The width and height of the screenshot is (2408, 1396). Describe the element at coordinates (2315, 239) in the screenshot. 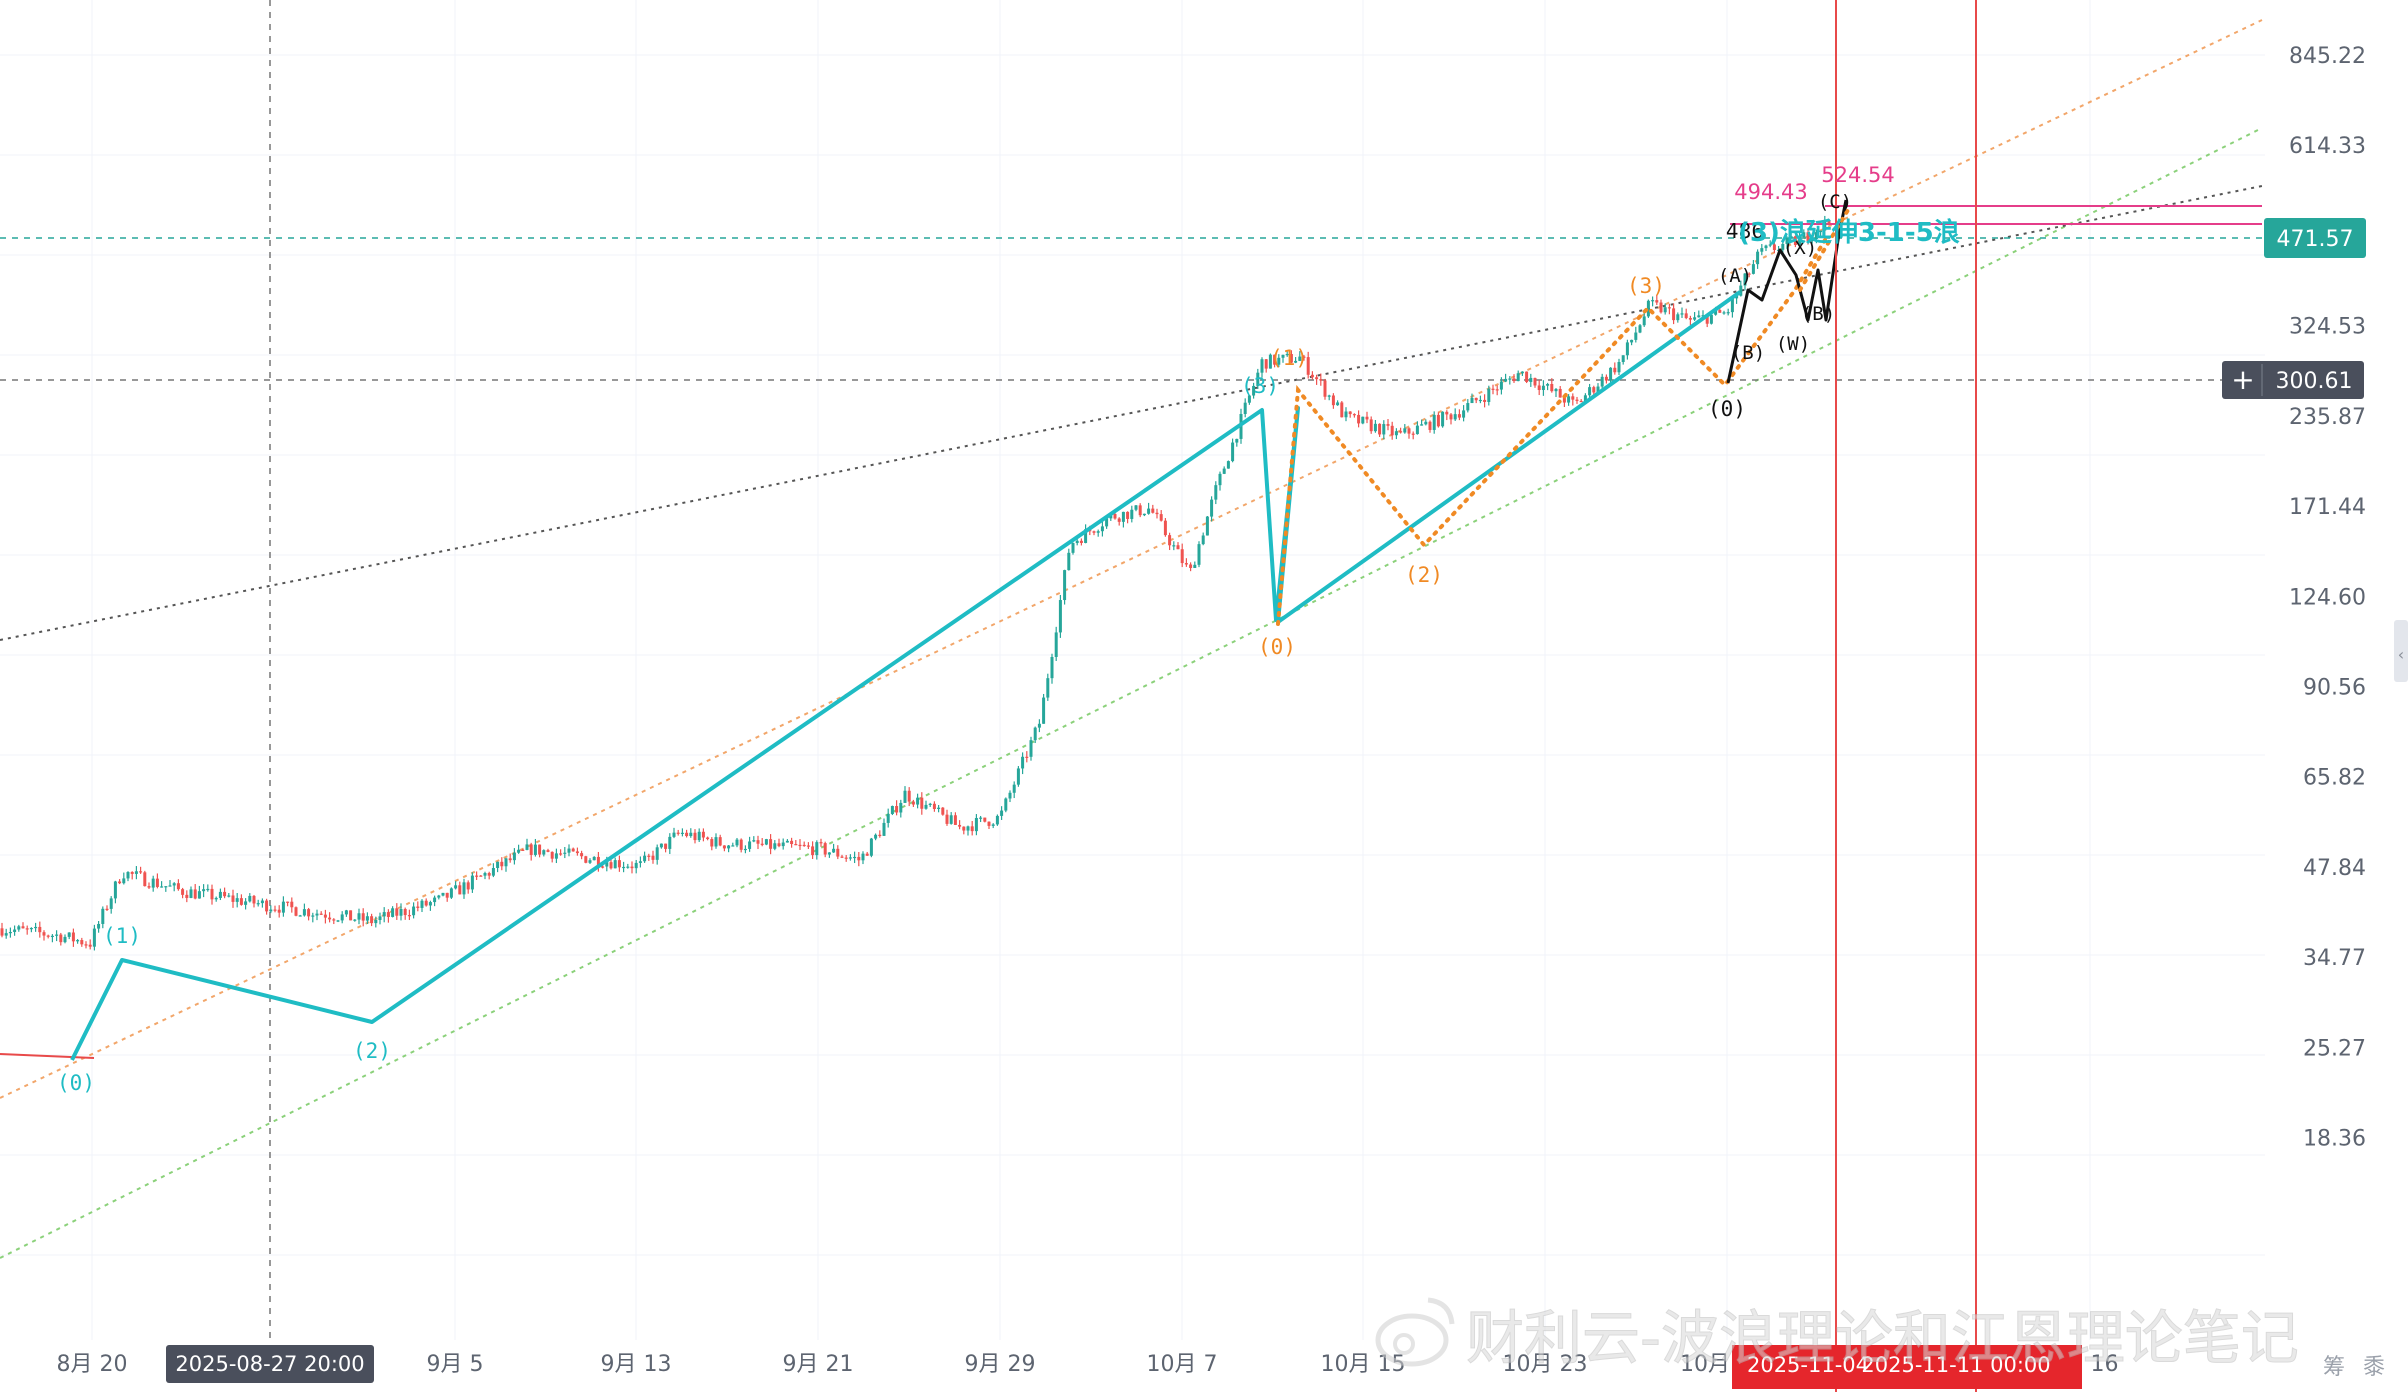

I see `svg-text: 471.57` at that location.